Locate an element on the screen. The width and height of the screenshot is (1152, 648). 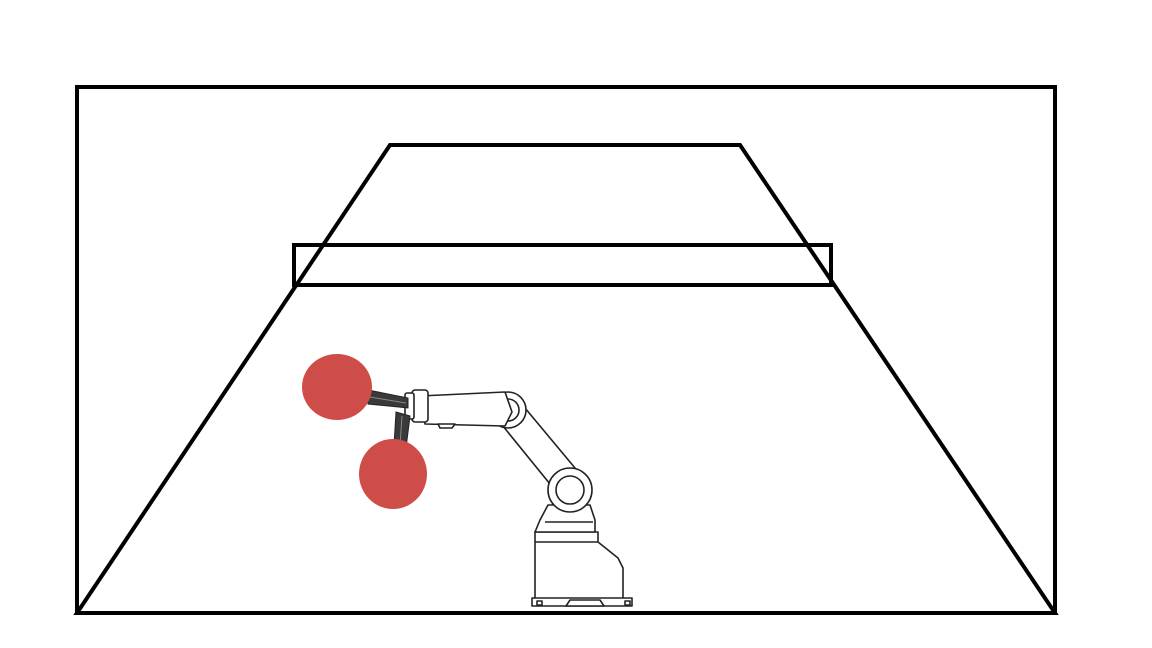
robot-arm is located at coordinates (518, 498).